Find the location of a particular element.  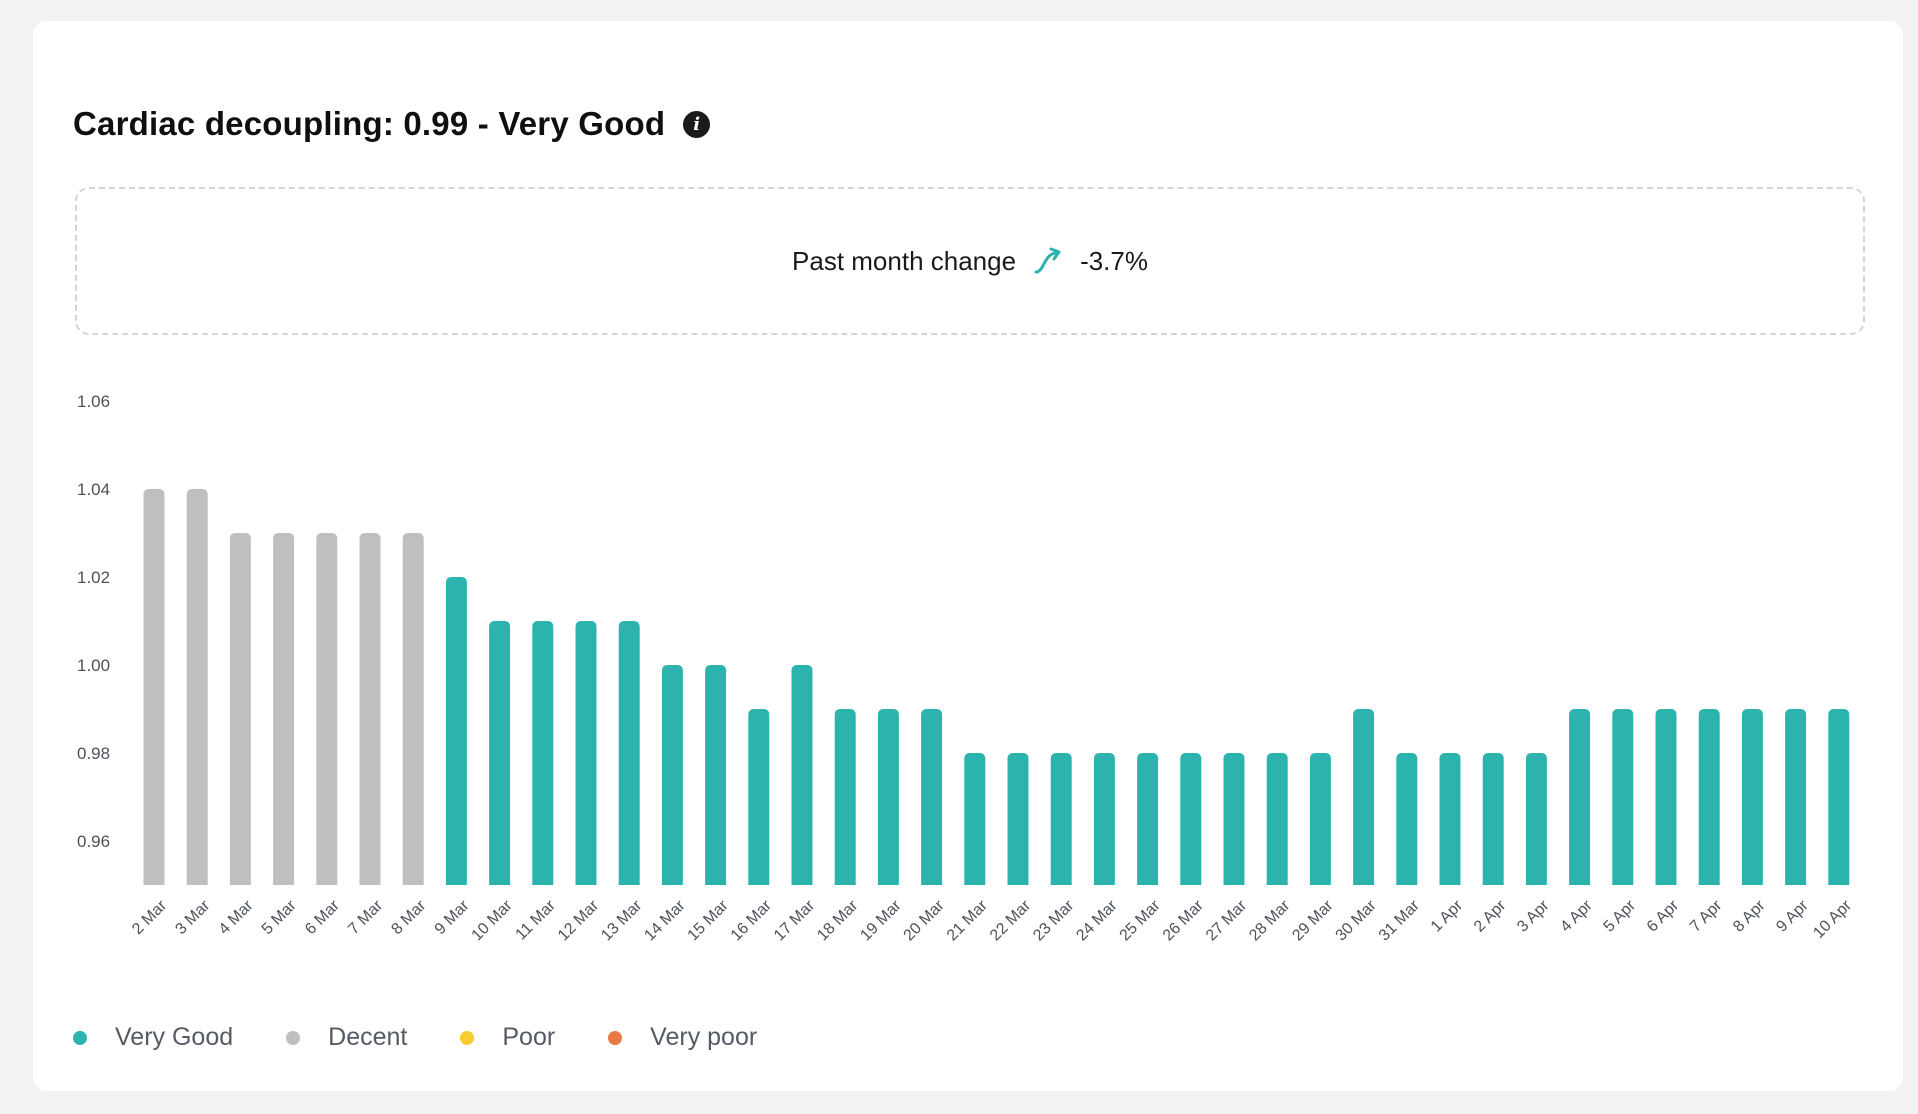

x-tick-label: 10 Mar is located at coordinates (493, 921).